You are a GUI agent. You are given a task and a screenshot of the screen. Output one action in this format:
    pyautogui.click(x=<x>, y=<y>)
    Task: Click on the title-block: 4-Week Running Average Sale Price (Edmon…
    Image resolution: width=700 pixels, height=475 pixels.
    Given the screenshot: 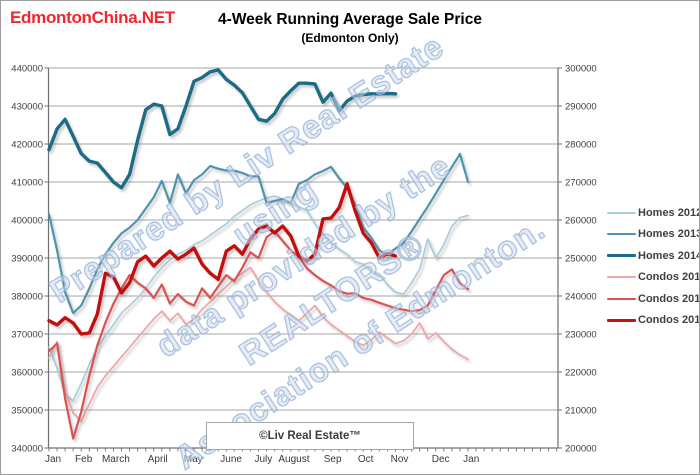 What is the action you would take?
    pyautogui.click(x=350, y=28)
    